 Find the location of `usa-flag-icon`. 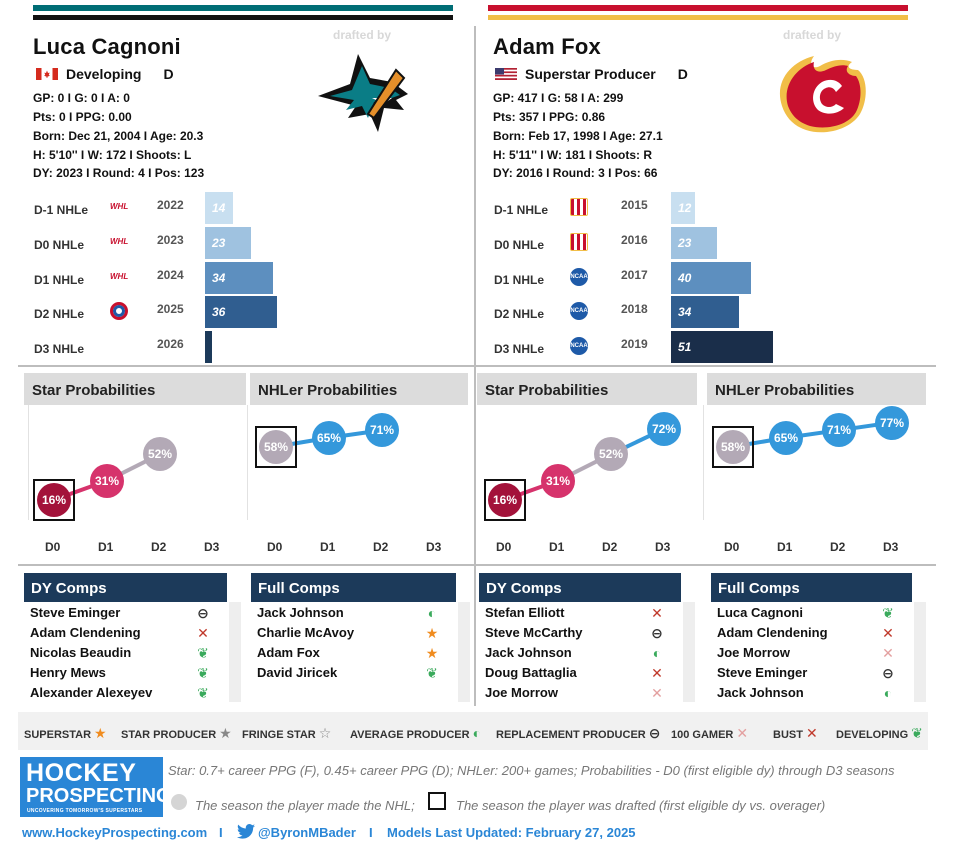

usa-flag-icon is located at coordinates (506, 74).